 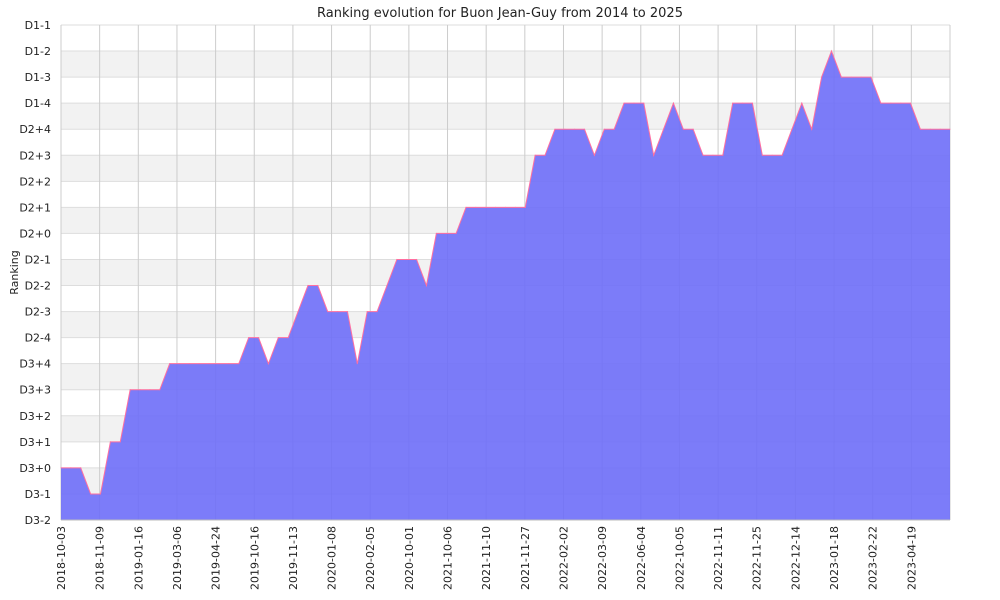 I want to click on x-tick-label: 2021-11-10, so click(x=486, y=558).